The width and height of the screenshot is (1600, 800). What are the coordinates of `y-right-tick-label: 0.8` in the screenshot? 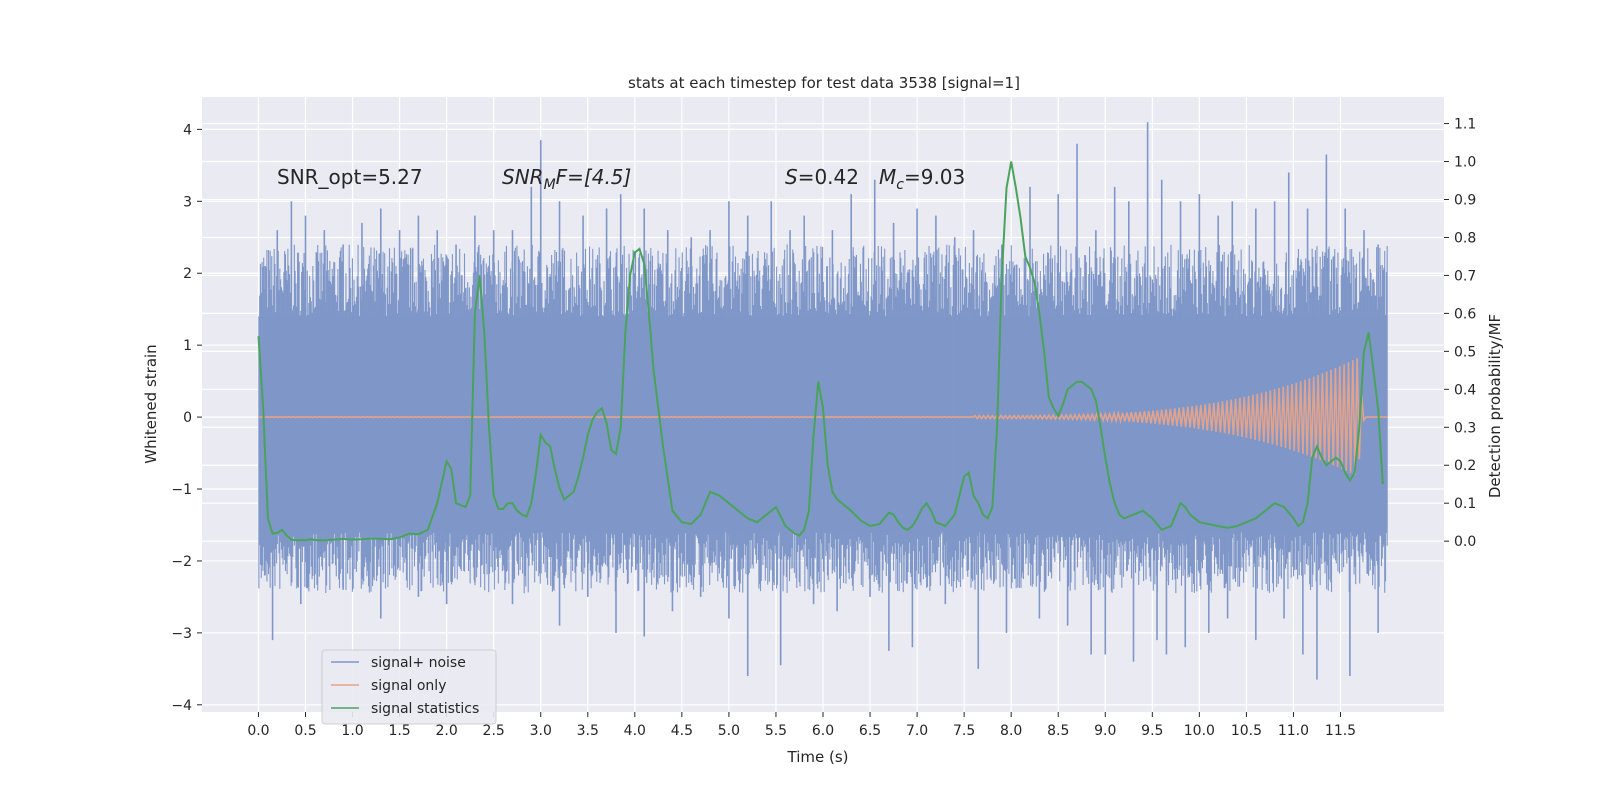 It's located at (1465, 238).